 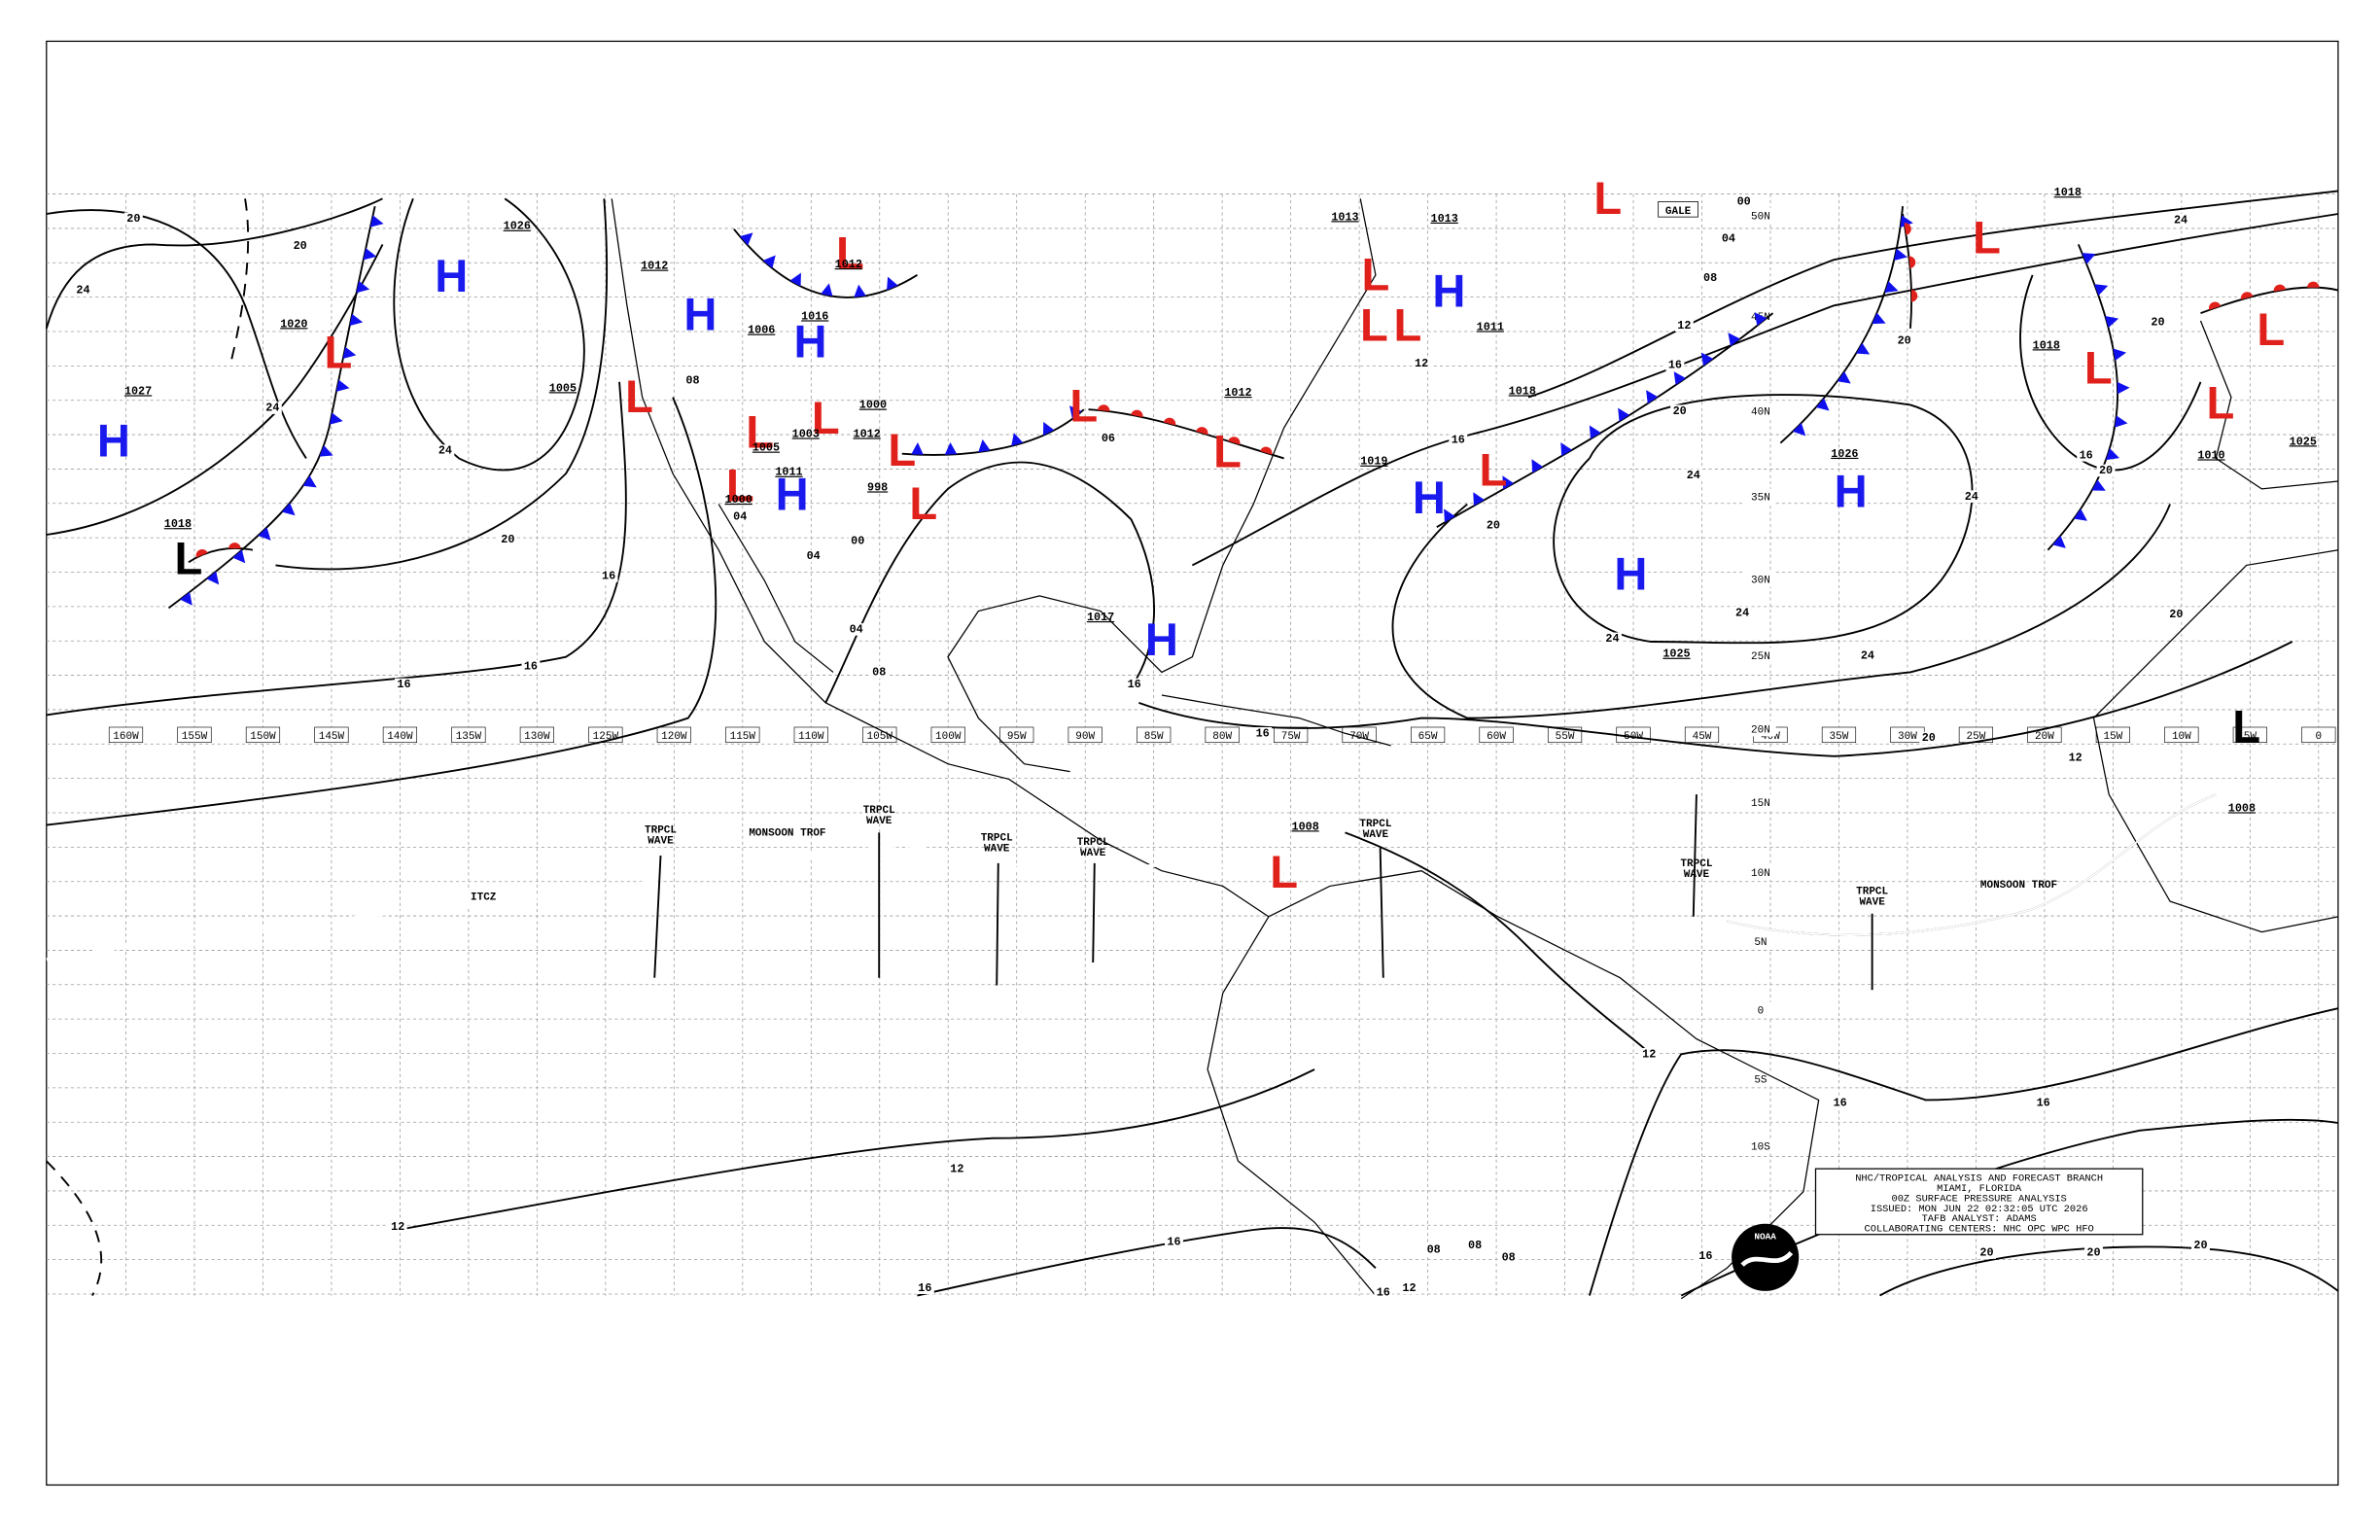 What do you see at coordinates (814, 556) in the screenshot?
I see `isobar-label: 04` at bounding box center [814, 556].